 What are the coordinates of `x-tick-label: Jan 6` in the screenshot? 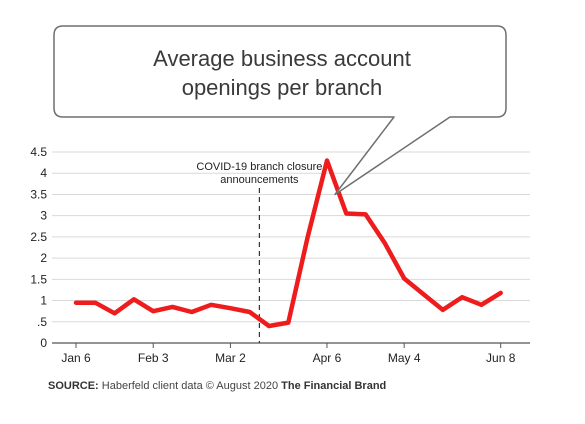 It's located at (76, 358).